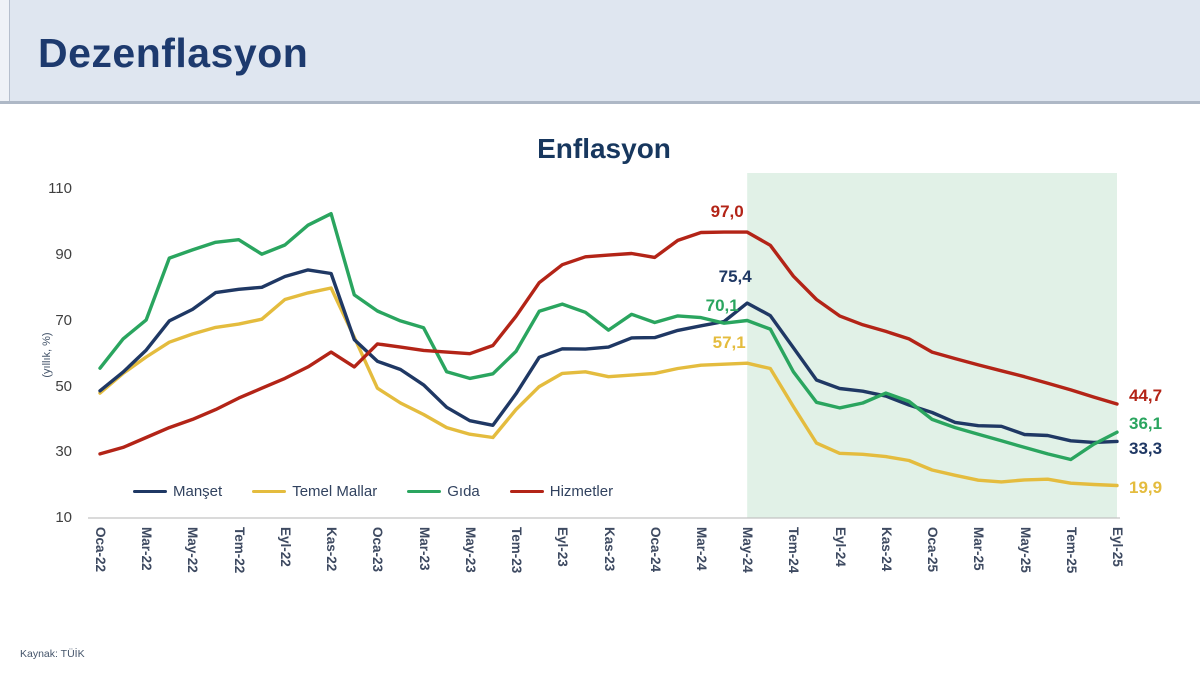  I want to click on x-tick-label: Eyl-23, so click(563, 547).